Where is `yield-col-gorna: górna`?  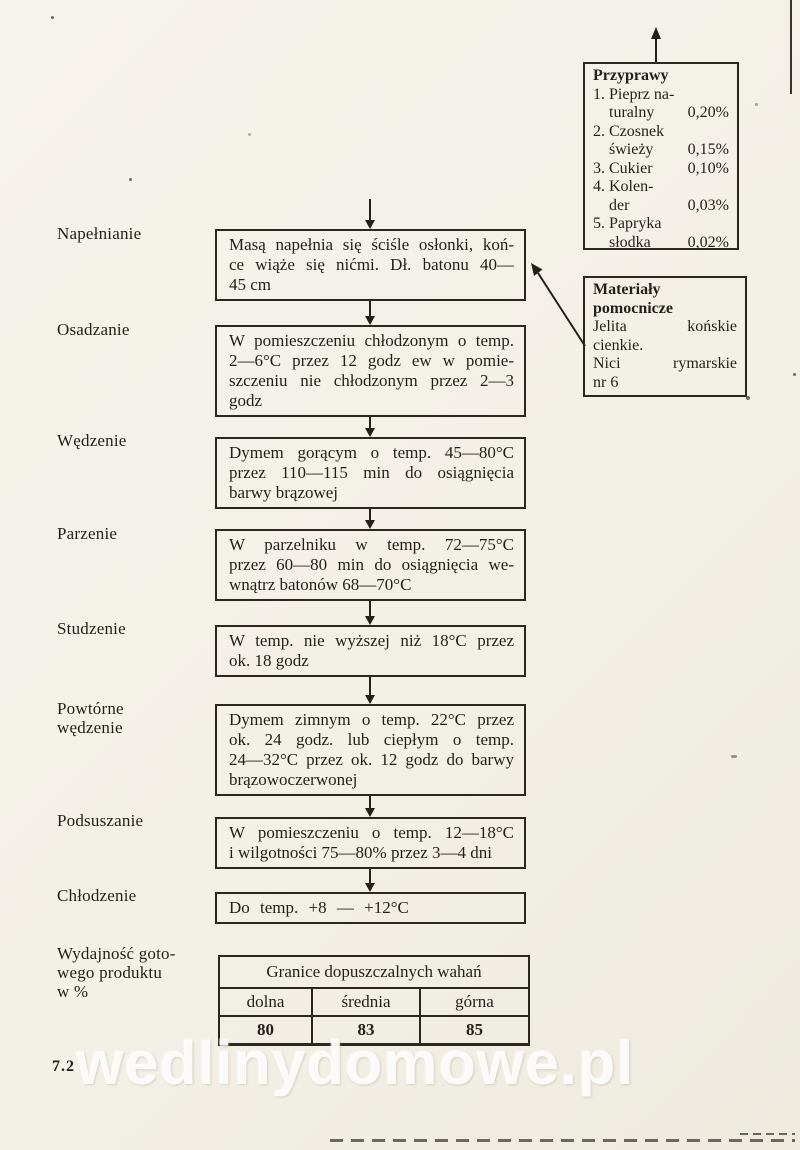 yield-col-gorna: górna is located at coordinates (474, 1003).